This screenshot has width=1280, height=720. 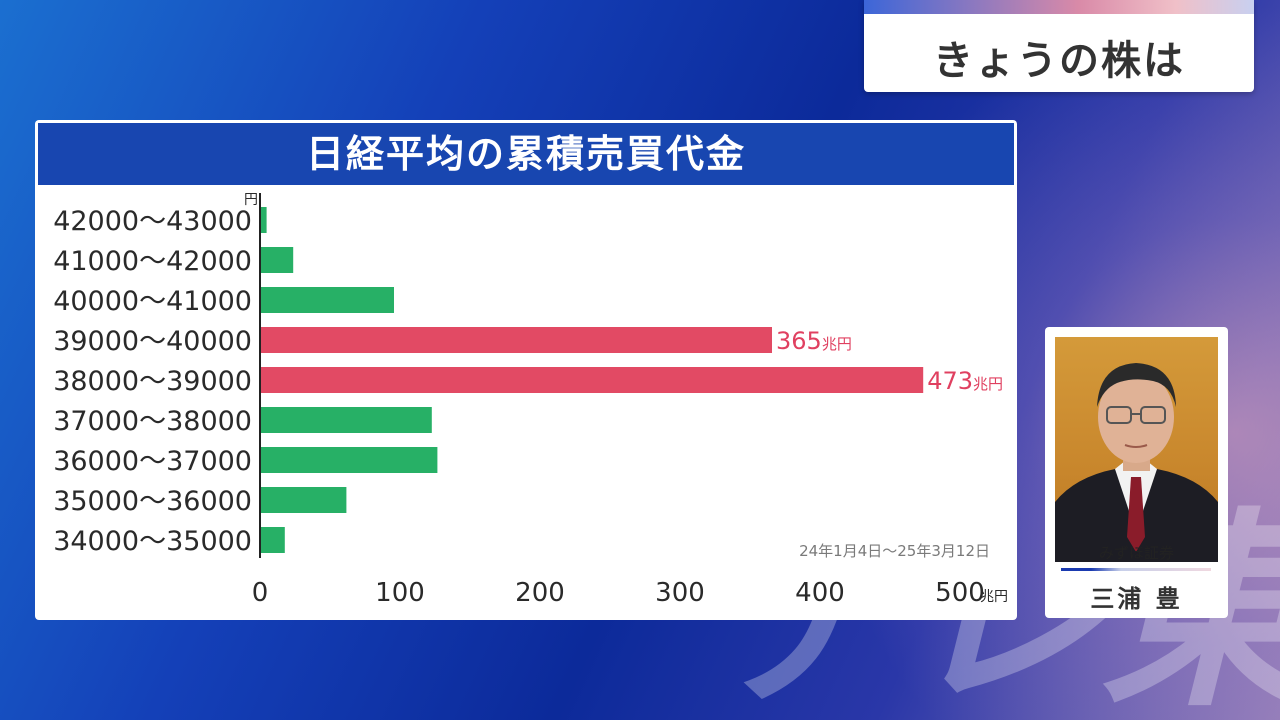 I want to click on x-tick-label: 200, so click(x=540, y=593).